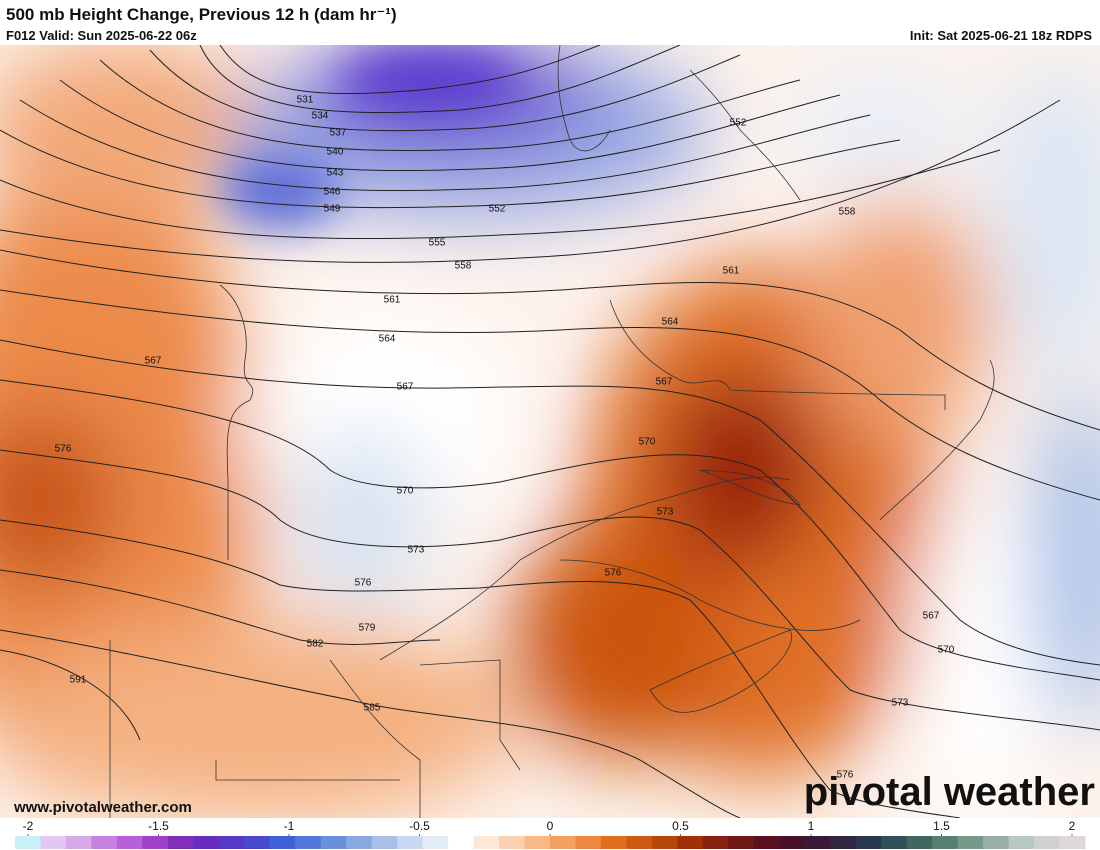 This screenshot has height=850, width=1100. Describe the element at coordinates (102, 807) in the screenshot. I see `website: www.pivotalweather.com` at that location.